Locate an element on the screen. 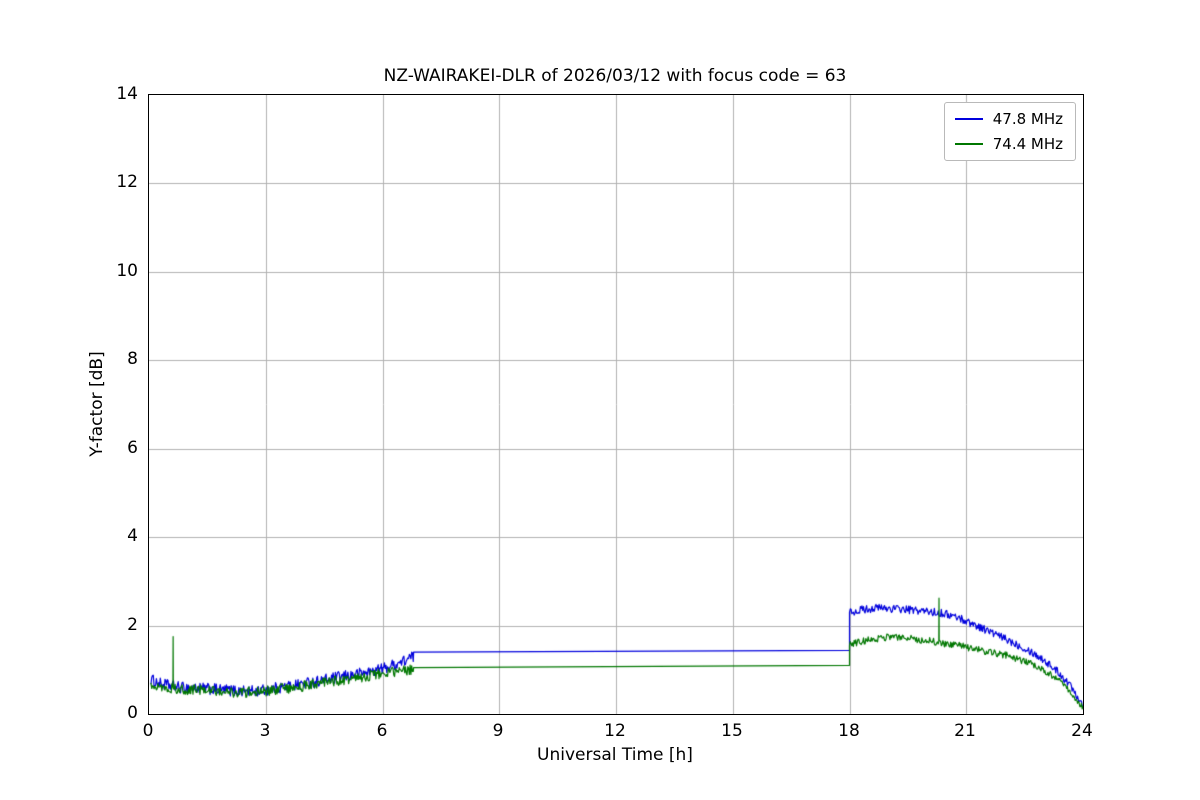 The image size is (1200, 800). y-tick-label: 6 is located at coordinates (132, 448).